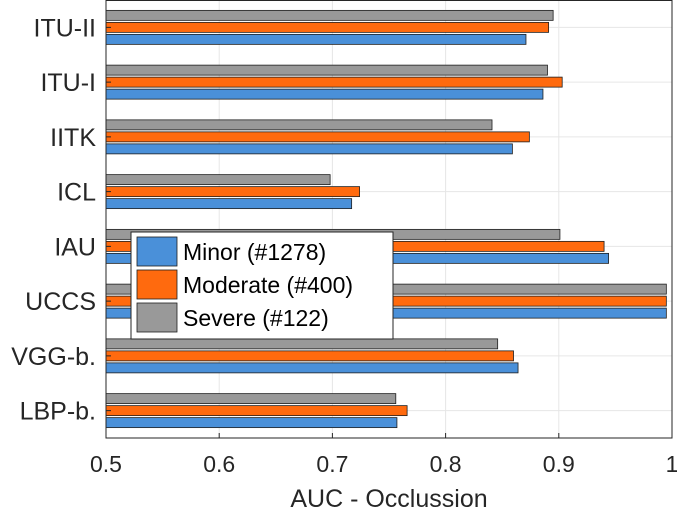  Describe the element at coordinates (68, 83) in the screenshot. I see `y-tick-label: ITU-I` at that location.